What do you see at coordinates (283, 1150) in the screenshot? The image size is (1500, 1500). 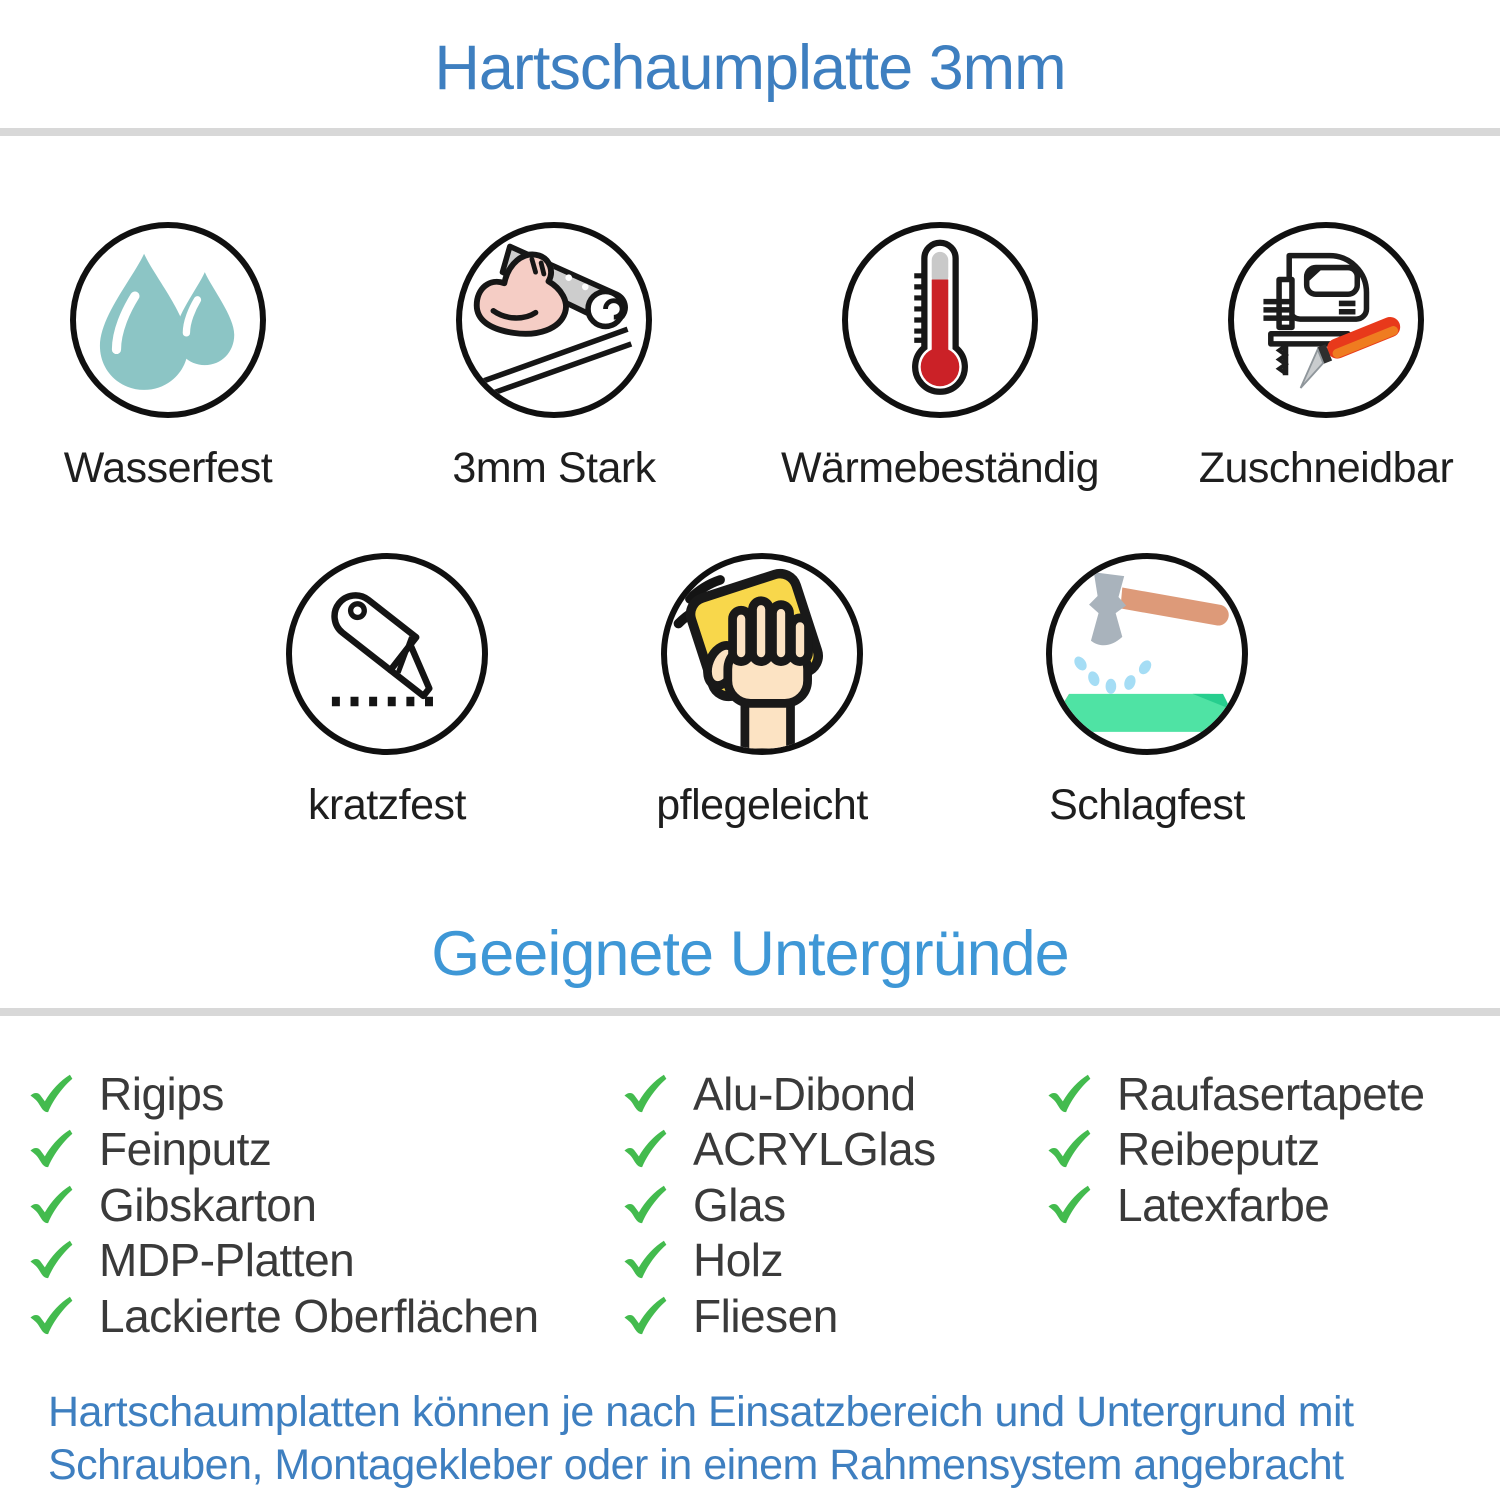 I see `checklist-item: Feinputz` at bounding box center [283, 1150].